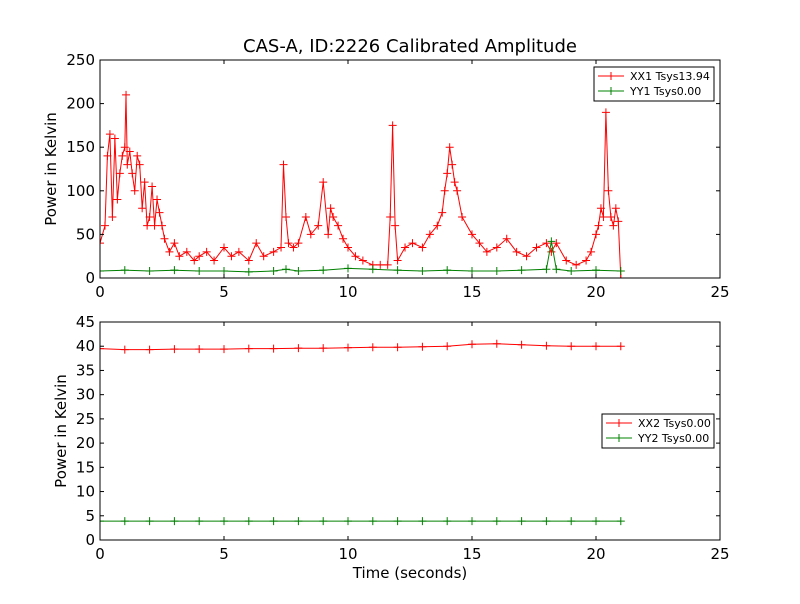 The width and height of the screenshot is (800, 604). I want to click on y-tick-label: 25, so click(85, 419).